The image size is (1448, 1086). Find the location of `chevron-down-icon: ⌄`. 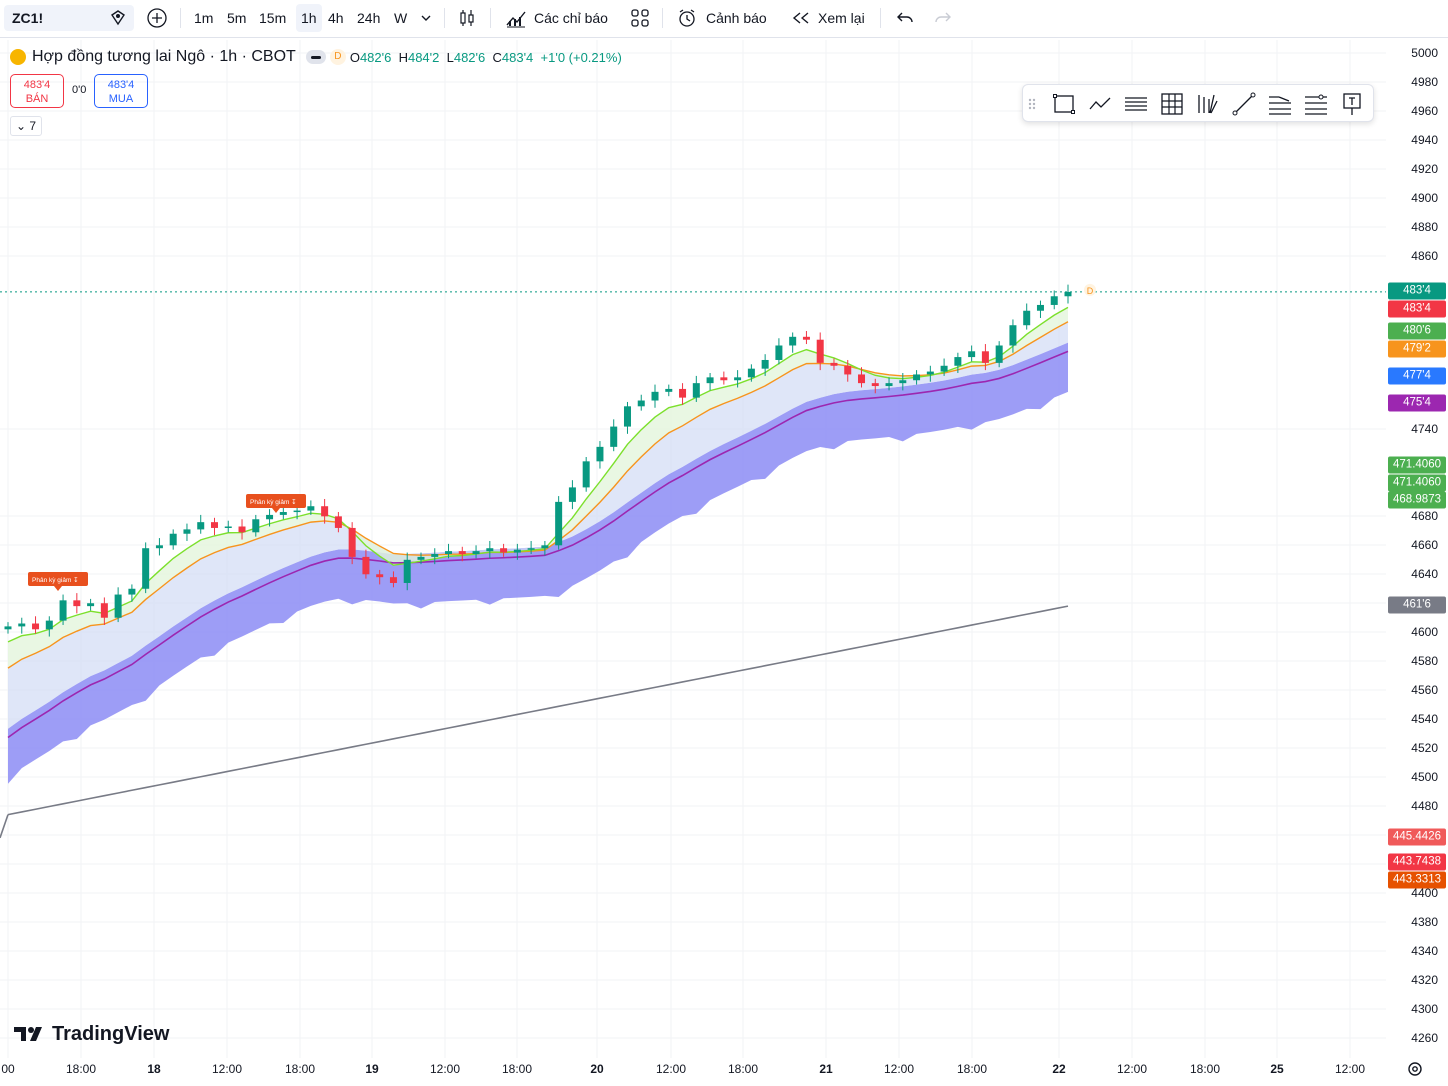

chevron-down-icon: ⌄ is located at coordinates (21, 126).